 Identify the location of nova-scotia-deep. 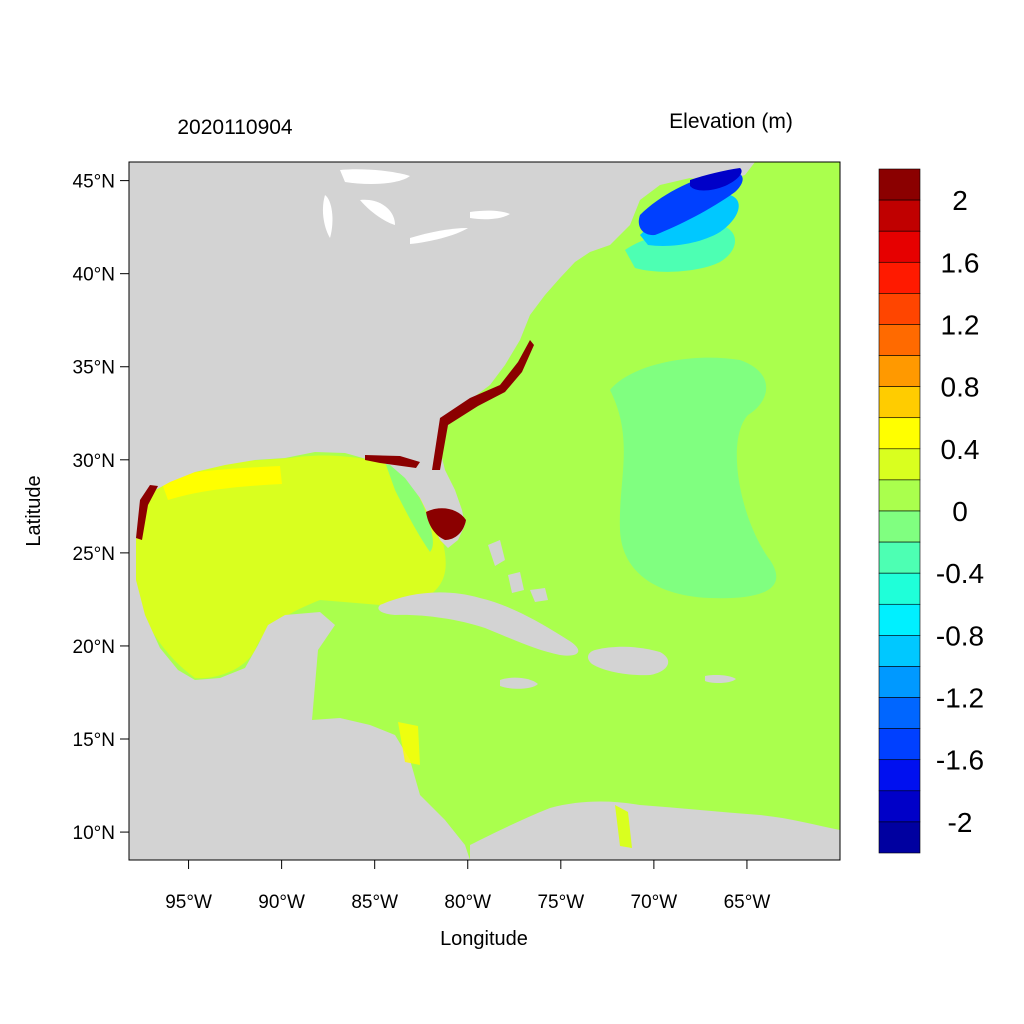
(716, 179).